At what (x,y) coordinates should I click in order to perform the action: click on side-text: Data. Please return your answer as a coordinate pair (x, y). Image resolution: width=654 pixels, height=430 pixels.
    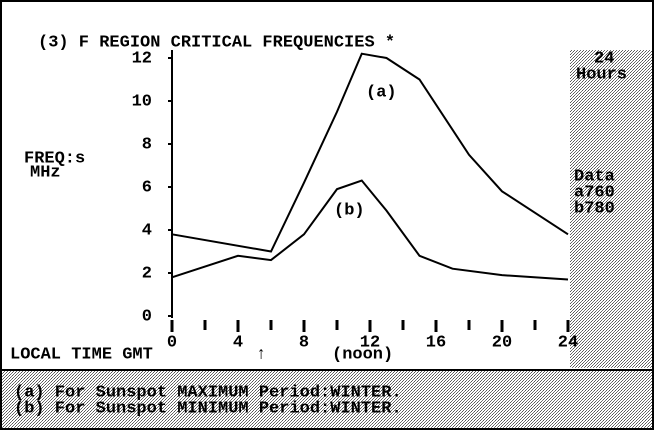
    Looking at the image, I should click on (594, 176).